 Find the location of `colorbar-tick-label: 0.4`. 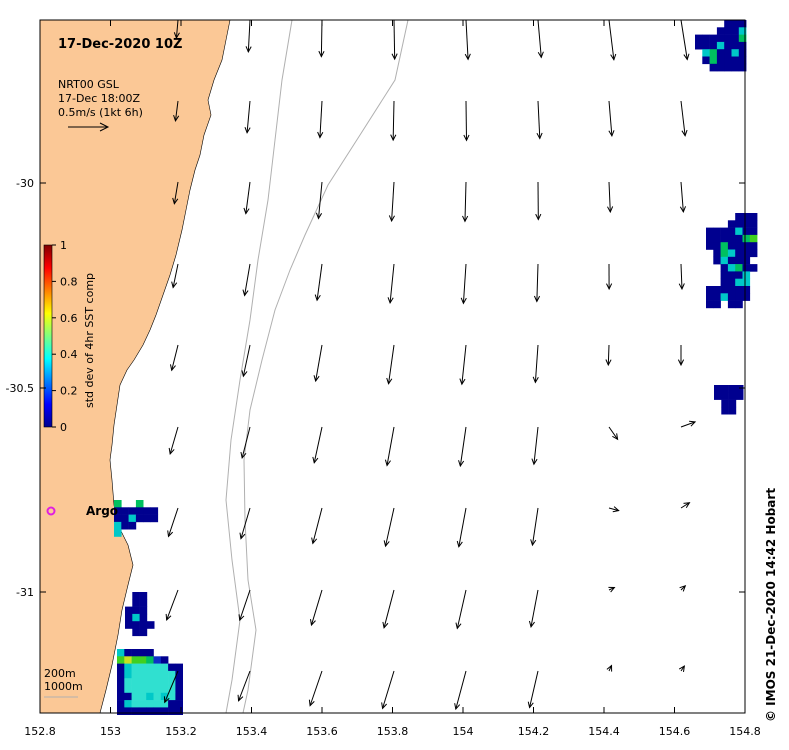

colorbar-tick-label: 0.4 is located at coordinates (69, 354).